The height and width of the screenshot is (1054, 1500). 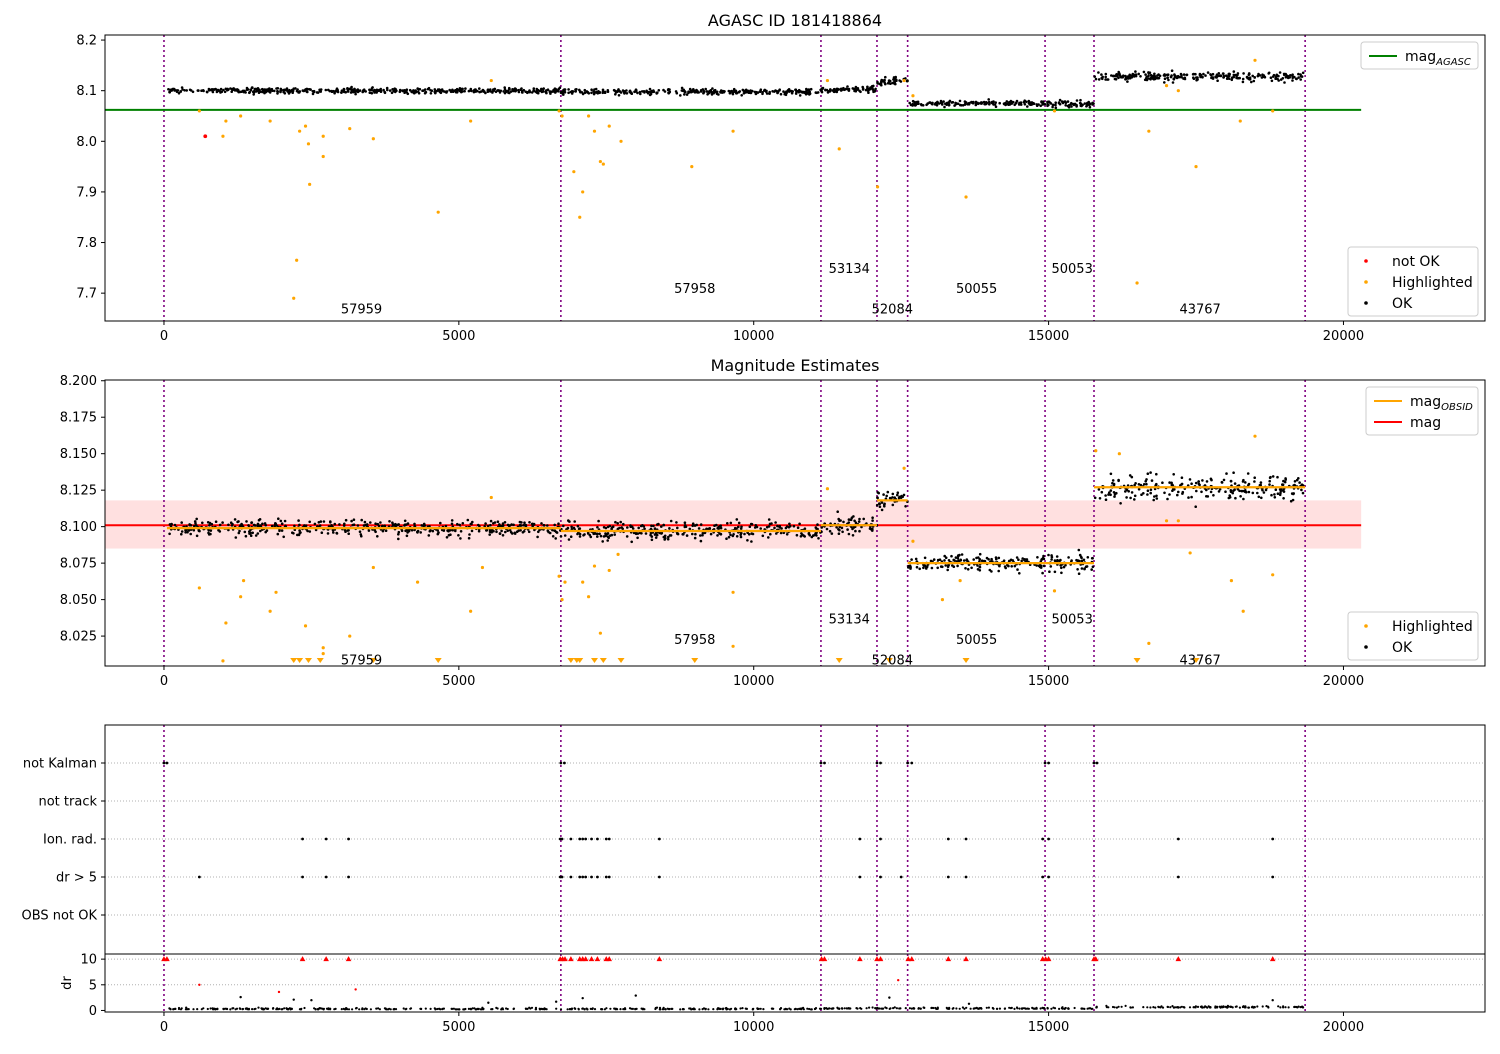 What do you see at coordinates (1343, 336) in the screenshot?
I see `x-tick-label: 20000` at bounding box center [1343, 336].